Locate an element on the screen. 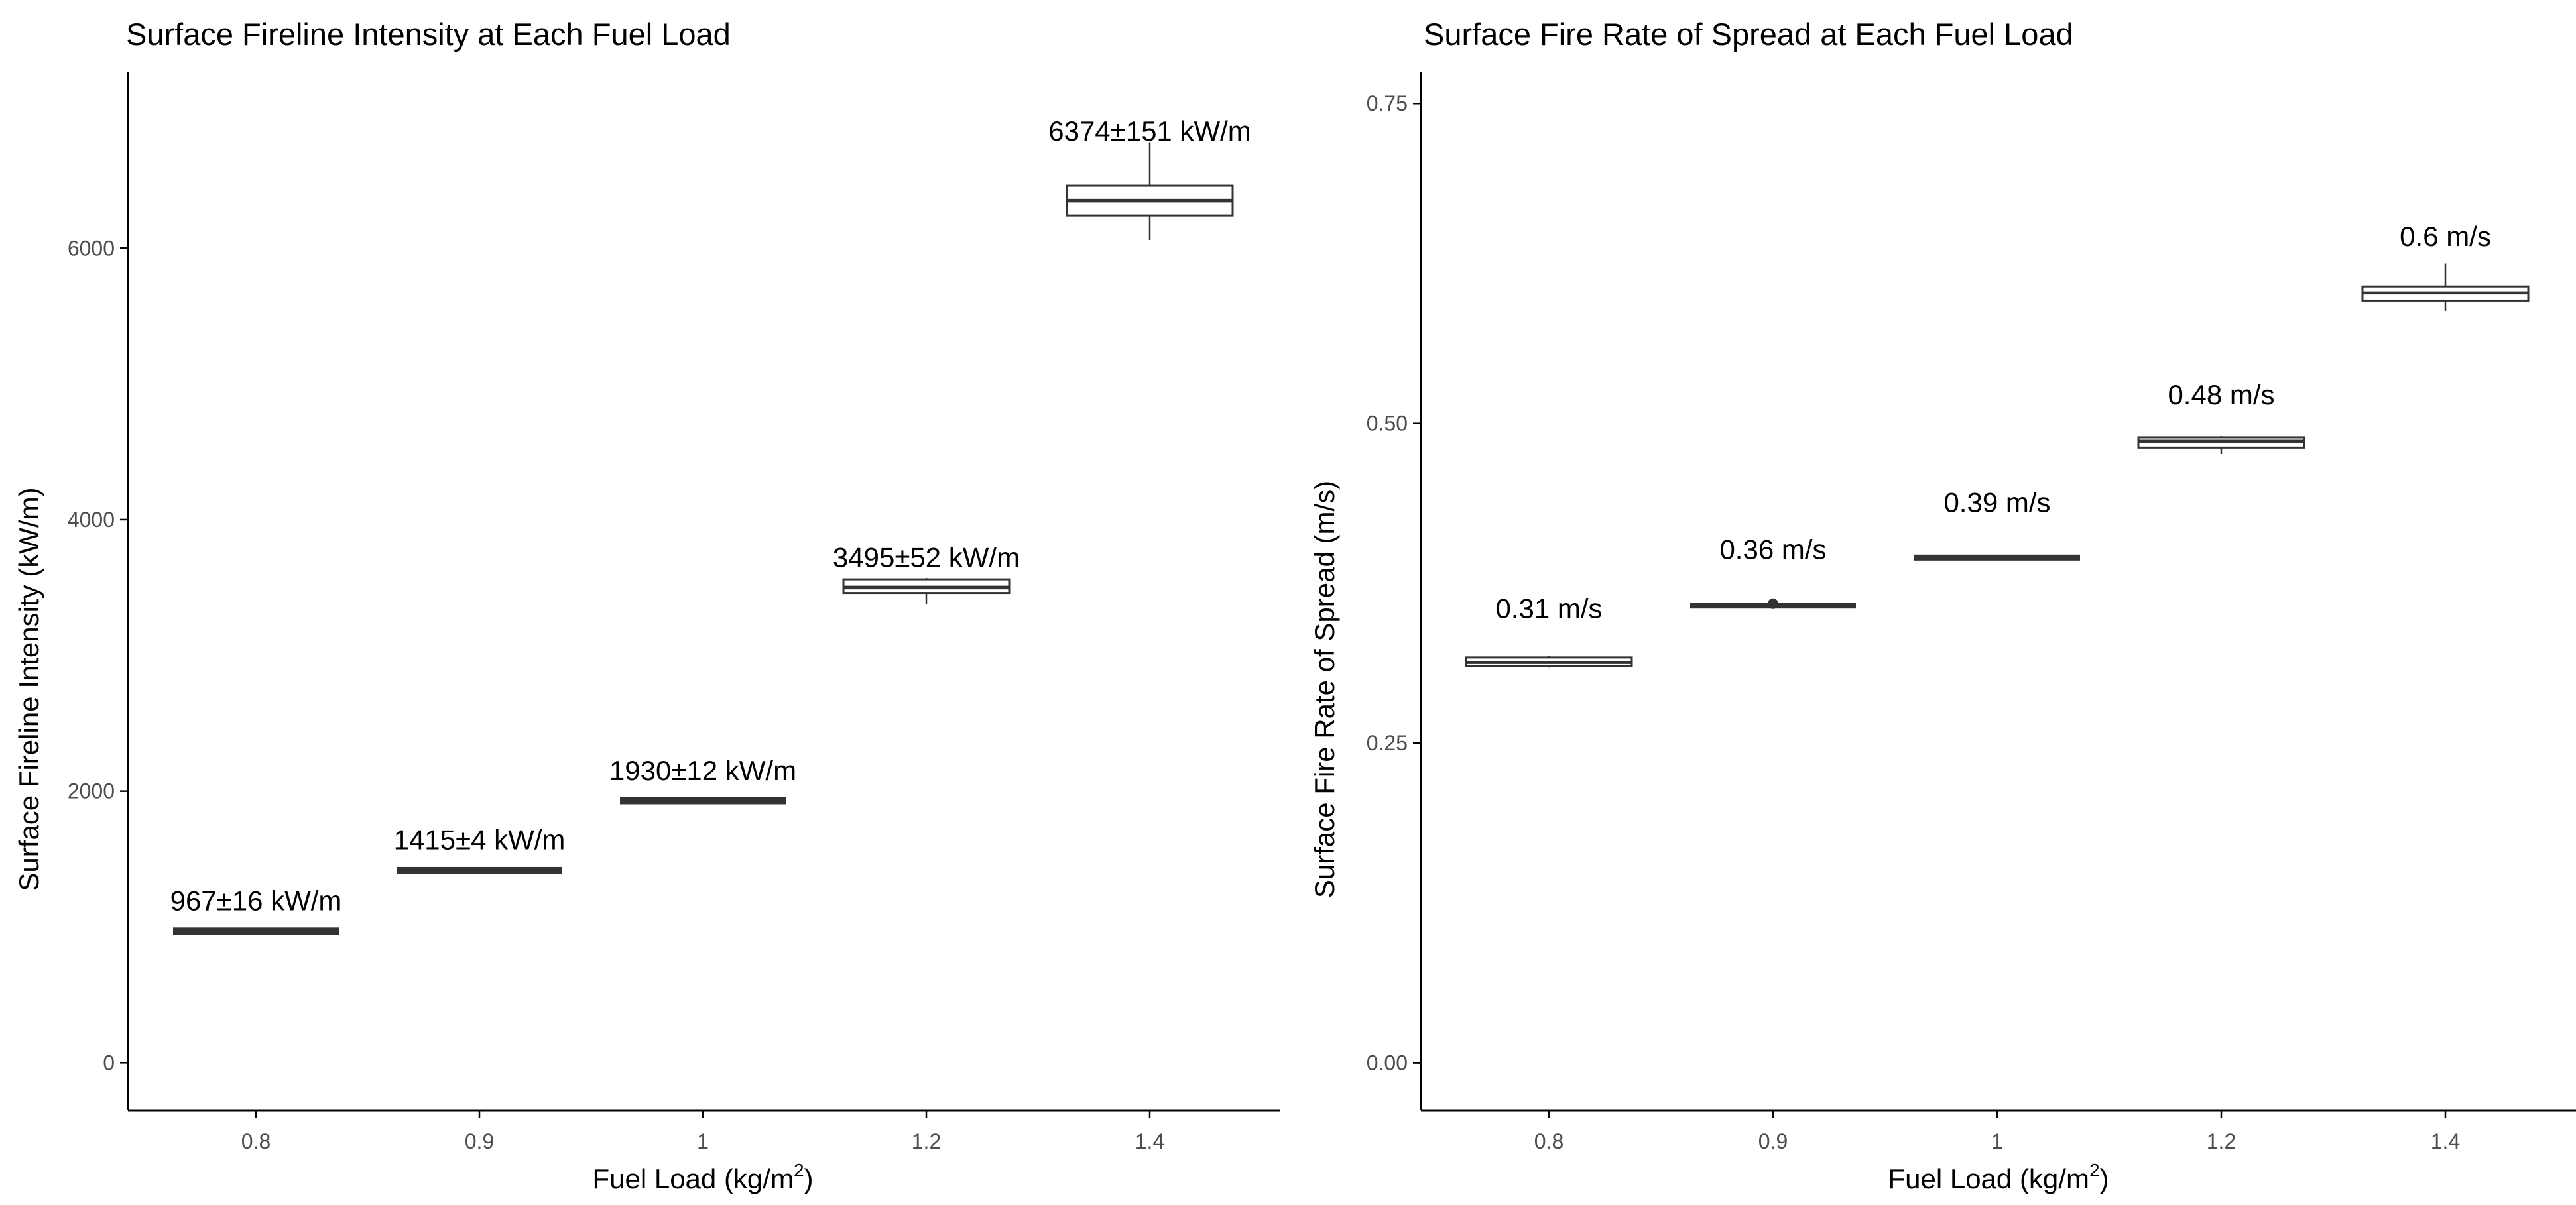 Image resolution: width=2576 pixels, height=1205 pixels. data-label: 0.6 m/s is located at coordinates (2445, 236).